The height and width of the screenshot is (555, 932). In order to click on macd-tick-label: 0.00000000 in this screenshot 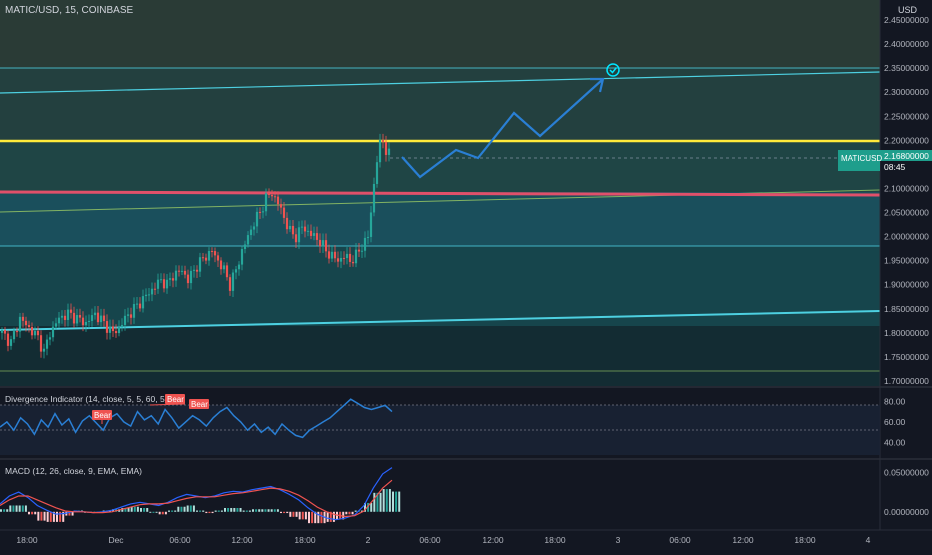, I will do `click(906, 512)`.